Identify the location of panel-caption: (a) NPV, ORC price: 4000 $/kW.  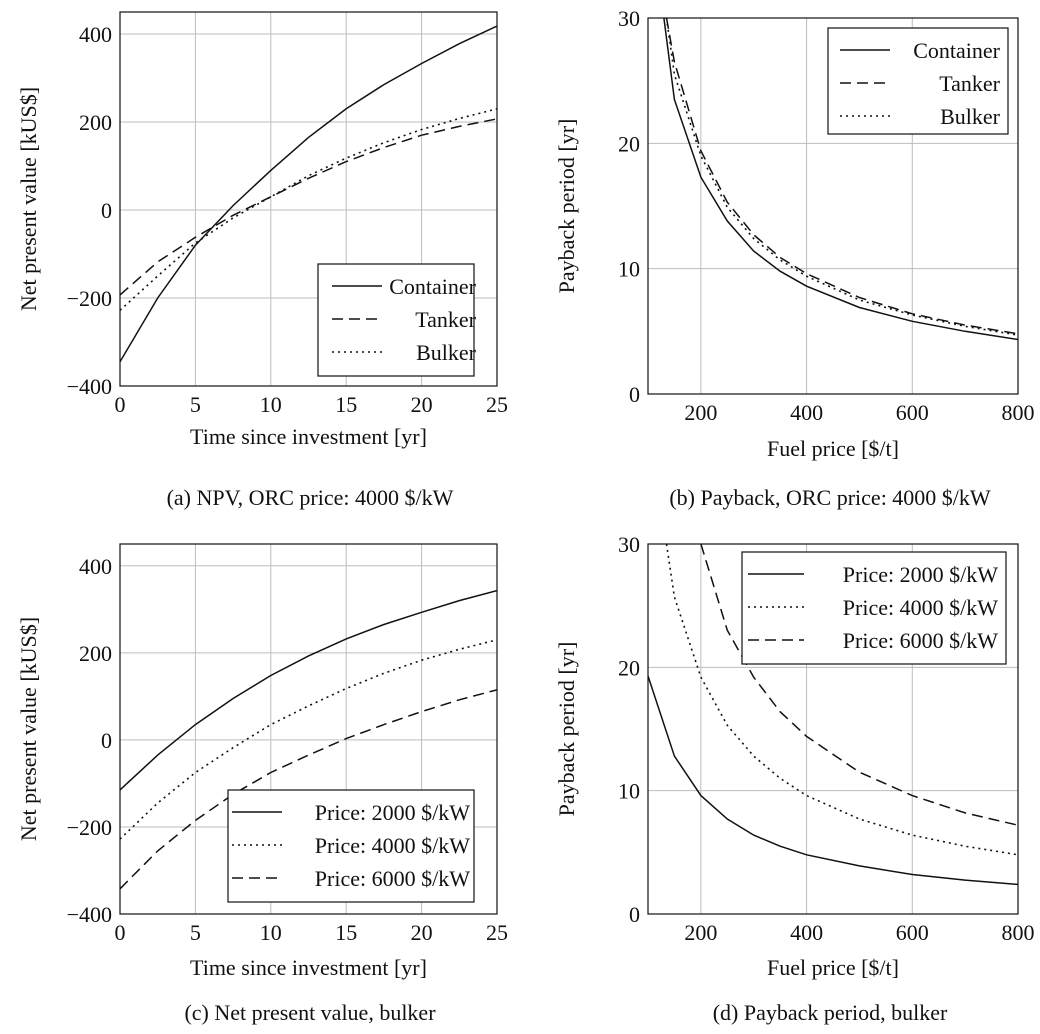
(310, 497).